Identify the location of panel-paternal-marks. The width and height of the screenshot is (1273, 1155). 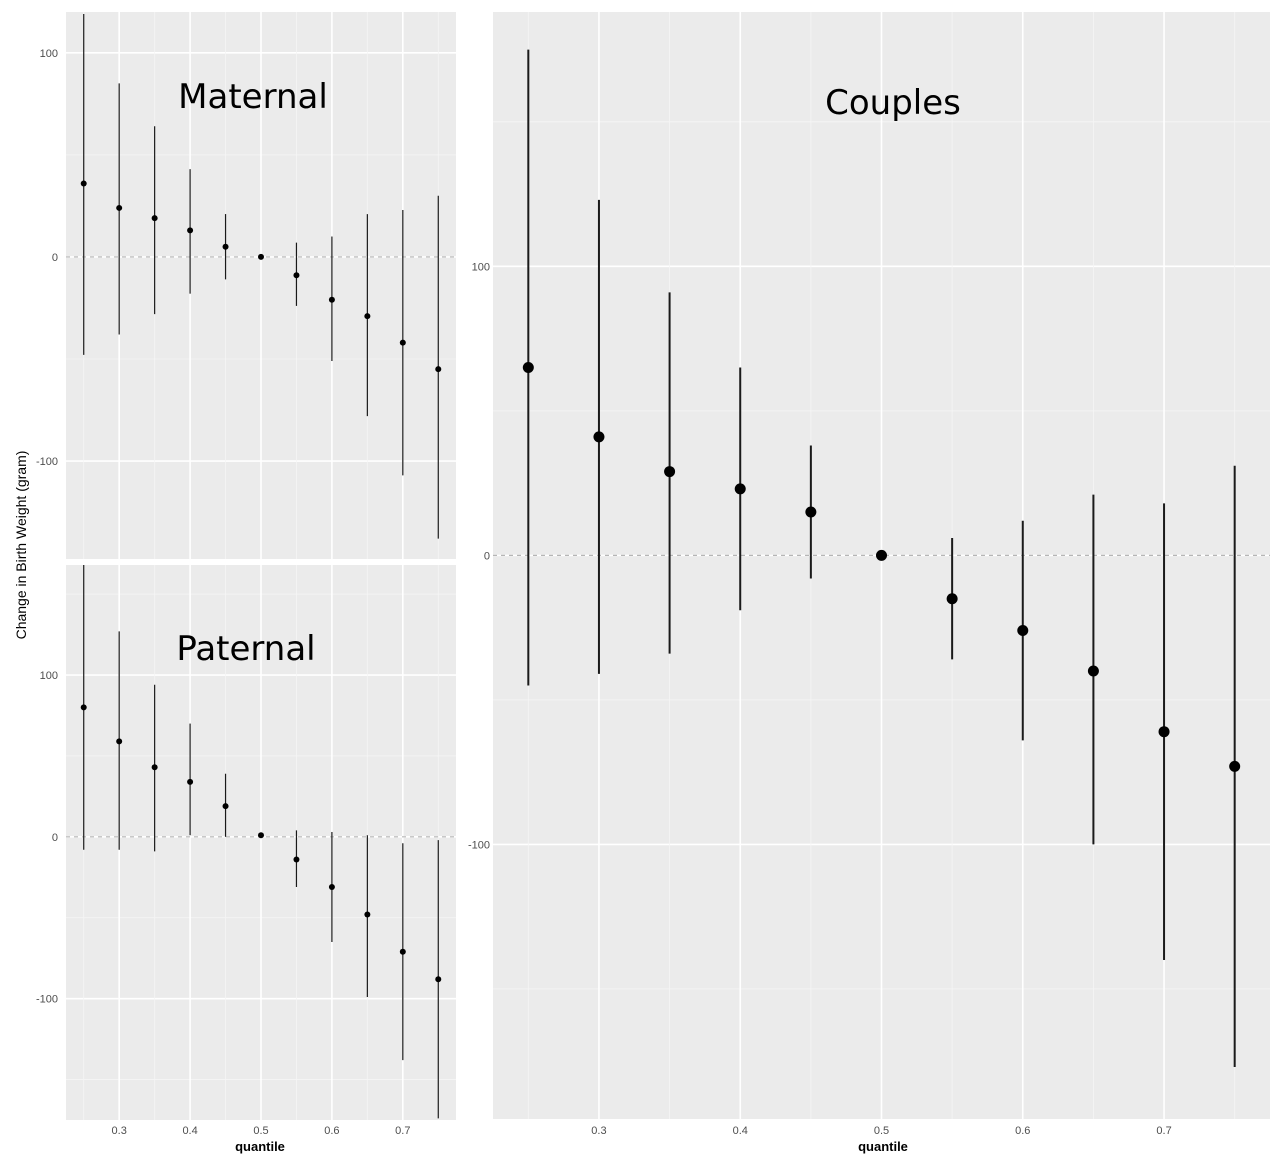
(261, 842).